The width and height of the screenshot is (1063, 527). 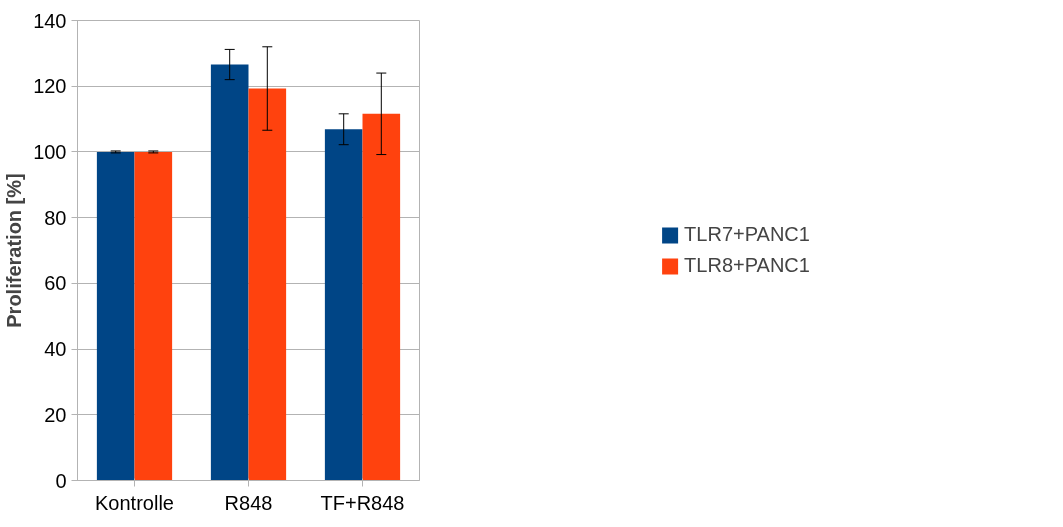 What do you see at coordinates (55, 414) in the screenshot?
I see `y-tick-label: 20` at bounding box center [55, 414].